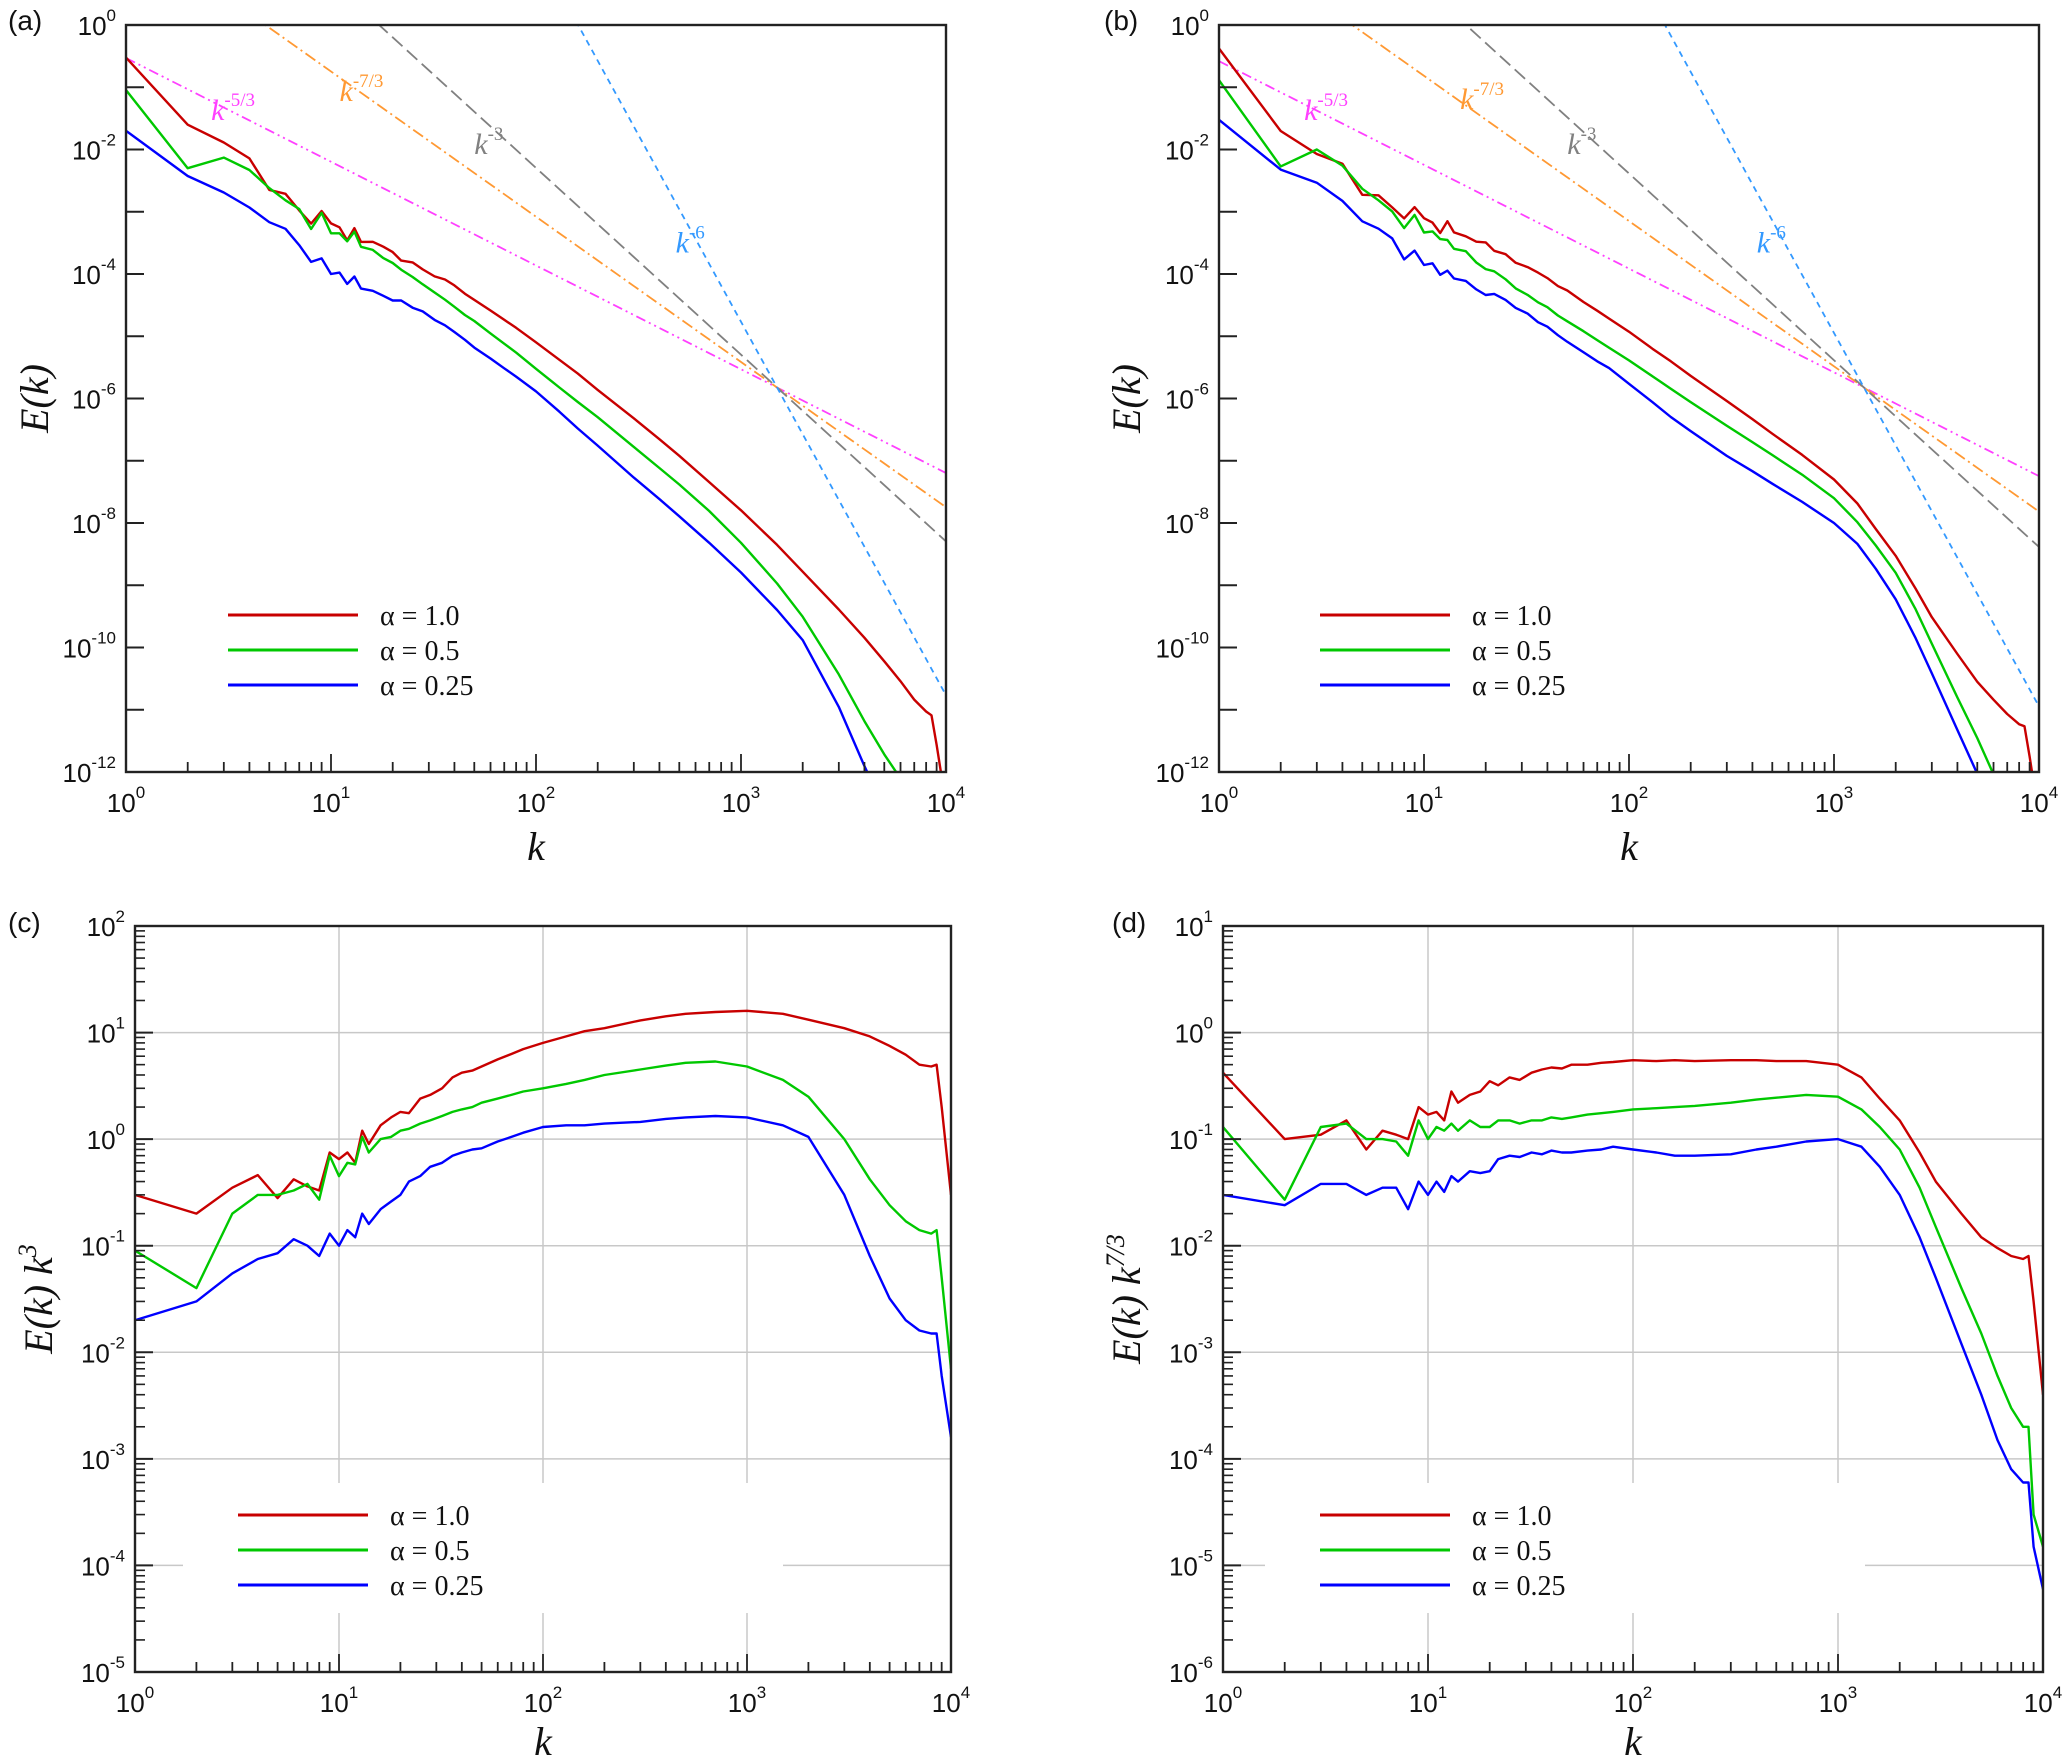  Describe the element at coordinates (1751, 286) in the screenshot. I see `reference-line-k--3` at that location.